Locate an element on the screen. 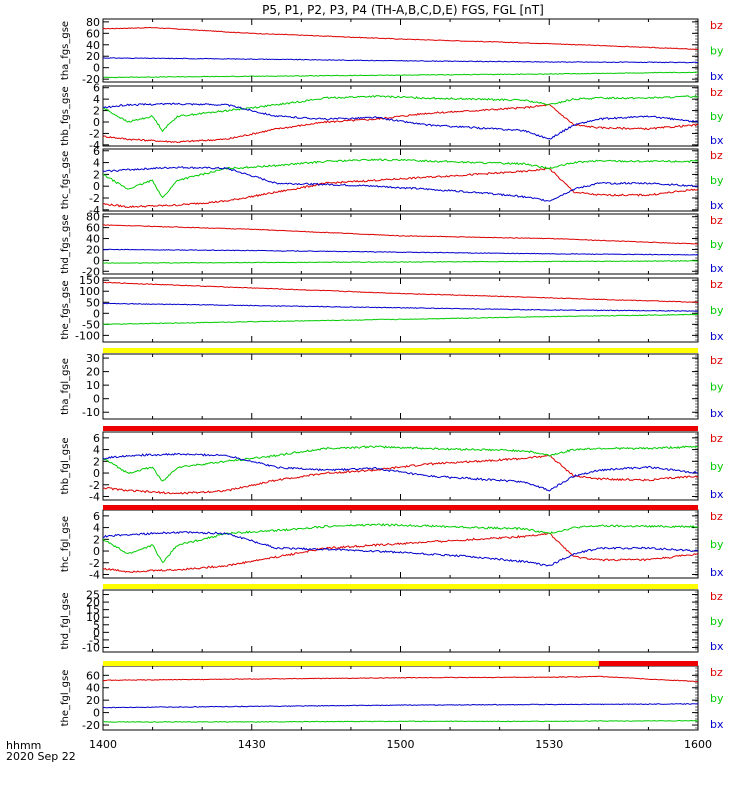  time-axis-label: hhmm is located at coordinates (23, 745).